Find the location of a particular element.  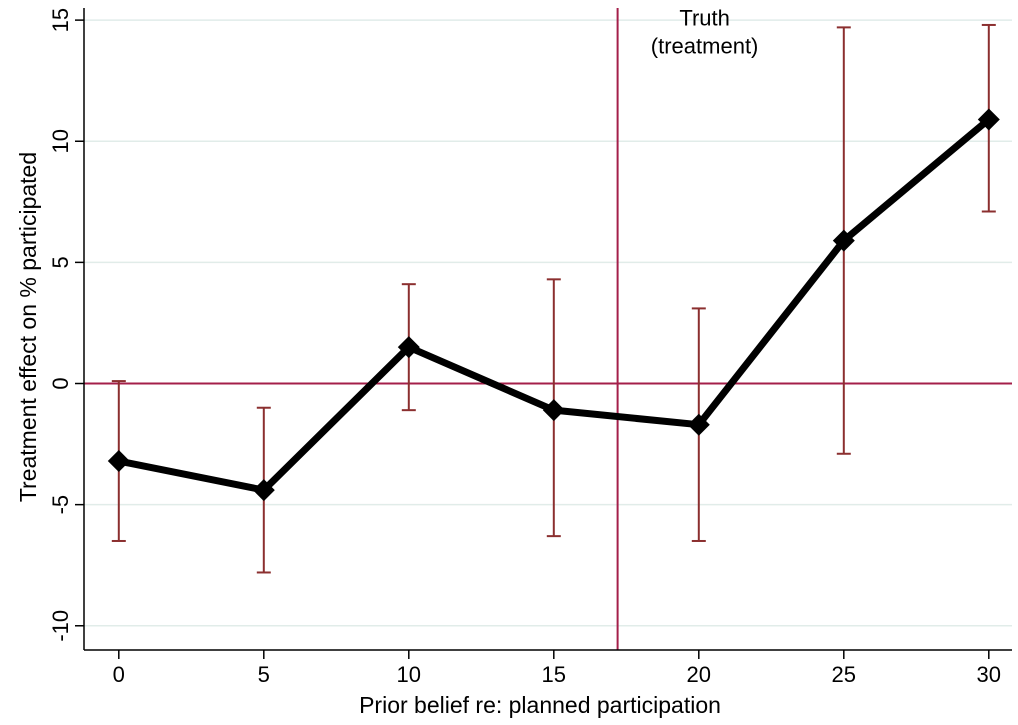

x-tick-label: 30 is located at coordinates (989, 674).